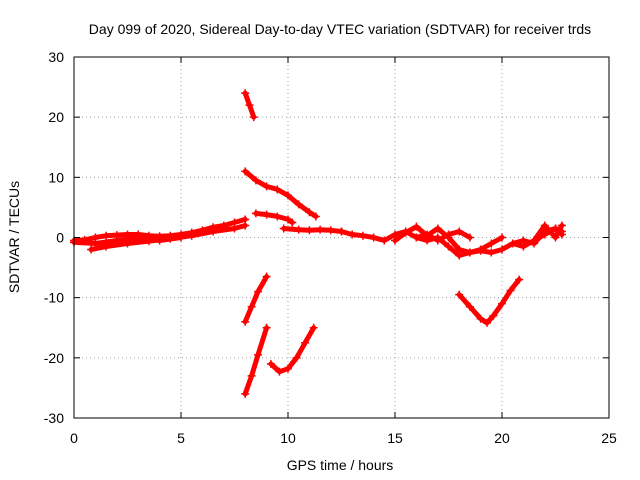 The width and height of the screenshot is (640, 480). I want to click on y-tick-label: 10, so click(56, 177).